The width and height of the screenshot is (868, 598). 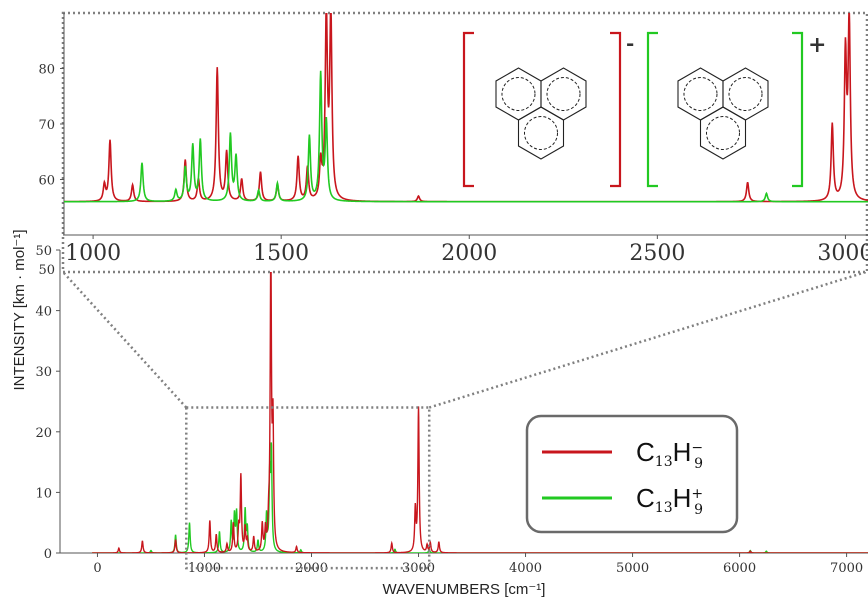 I want to click on x-tick-label: 1000, so click(x=204, y=568).